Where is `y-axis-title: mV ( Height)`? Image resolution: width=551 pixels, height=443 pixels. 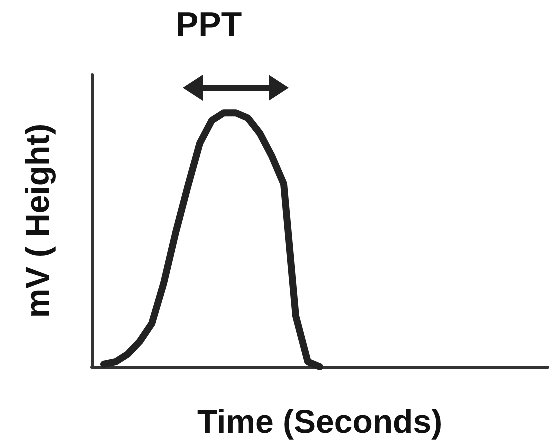 y-axis-title: mV ( Height) is located at coordinates (37, 221).